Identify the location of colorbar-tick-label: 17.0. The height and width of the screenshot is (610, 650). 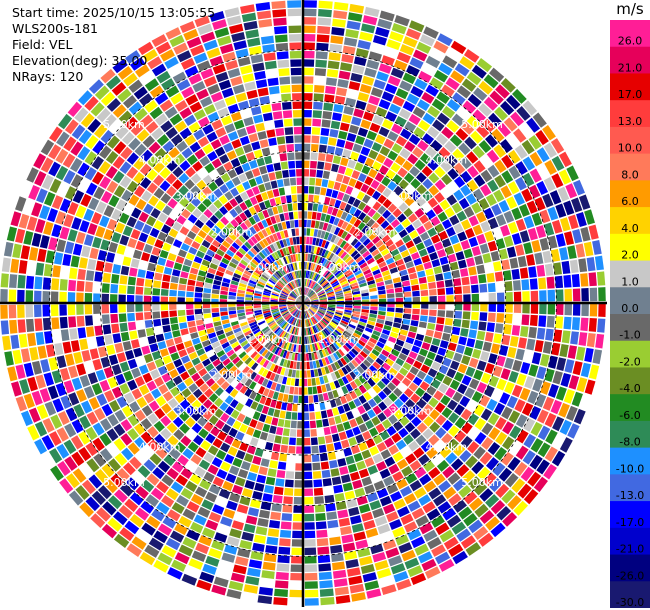
(630, 94).